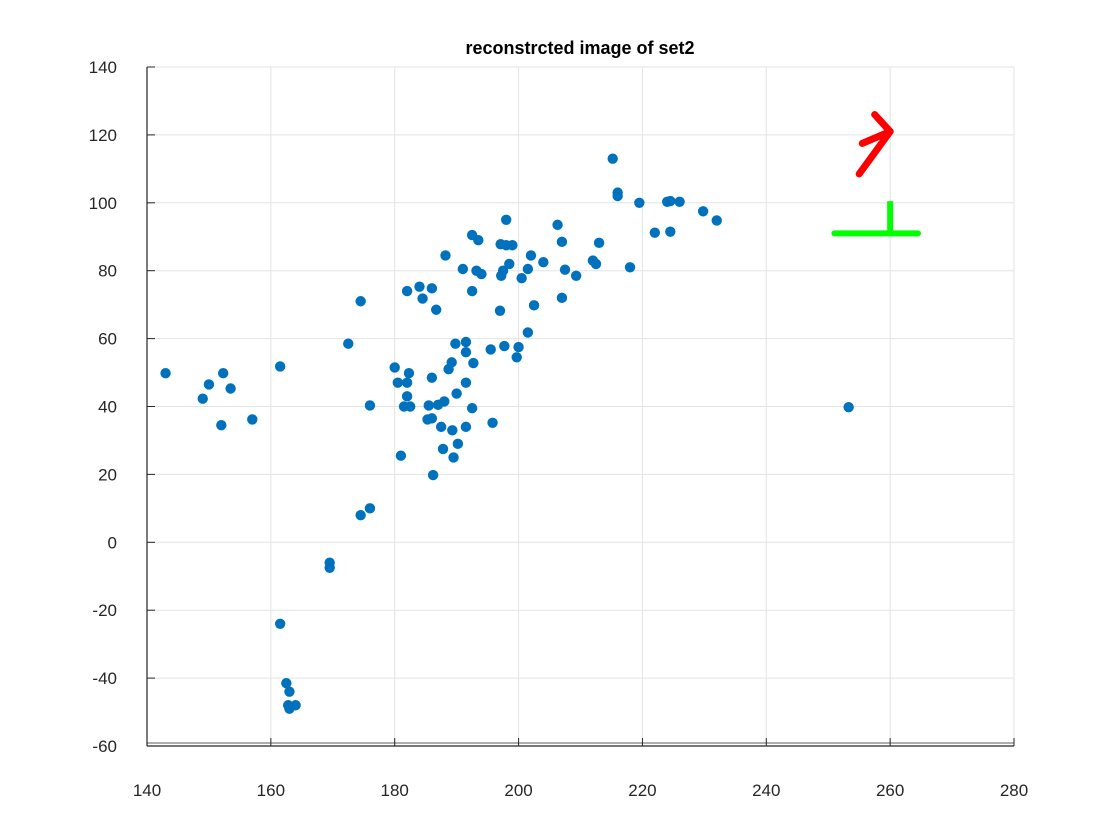 Image resolution: width=1120 pixels, height=840 pixels. I want to click on axis-markers, so click(876, 174).